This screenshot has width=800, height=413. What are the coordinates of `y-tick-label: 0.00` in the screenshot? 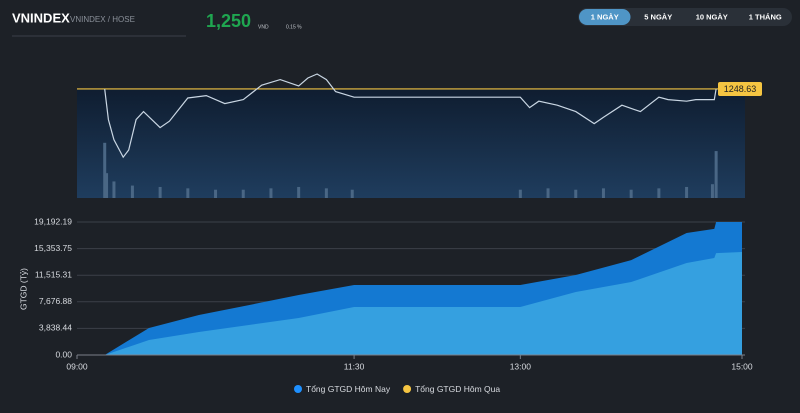 It's located at (63, 354).